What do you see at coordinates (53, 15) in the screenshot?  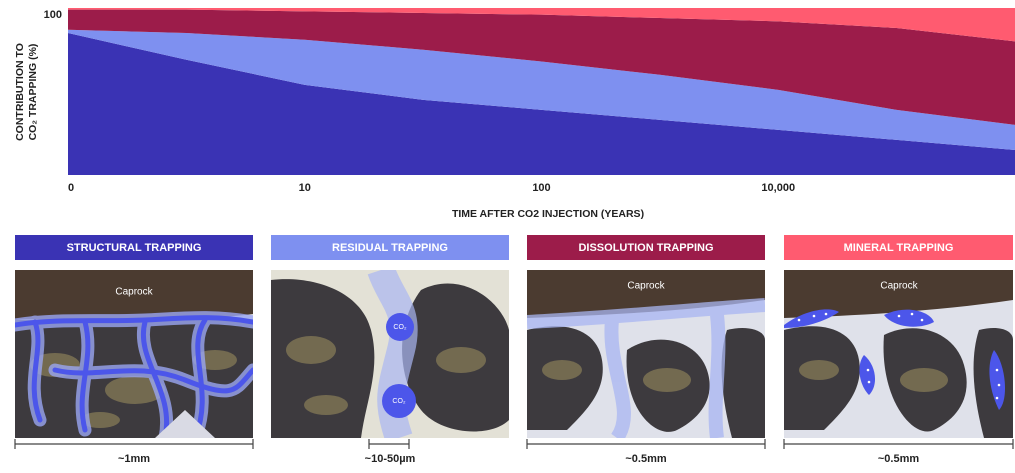 I see `y-tick-label: 100` at bounding box center [53, 15].